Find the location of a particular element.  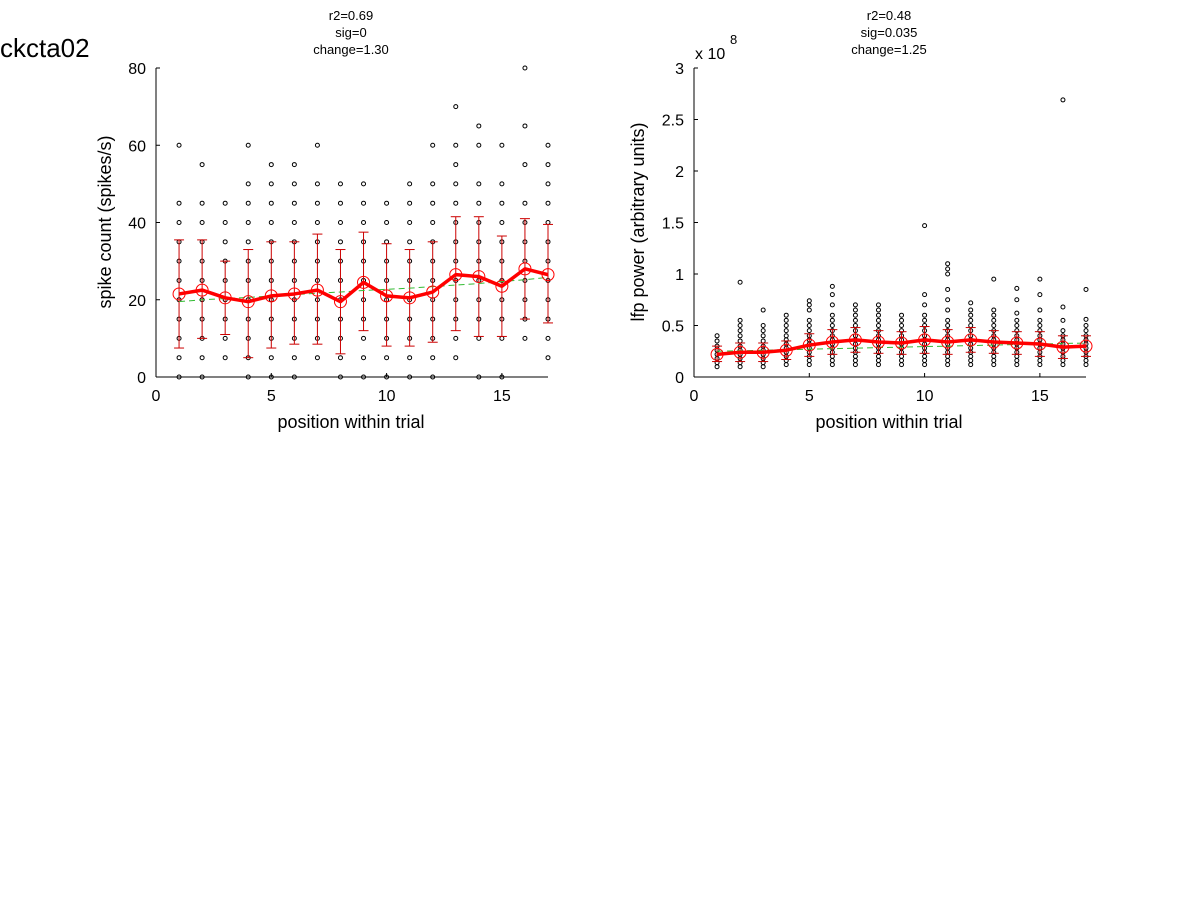

y-tick-label: 0 is located at coordinates (141, 378).